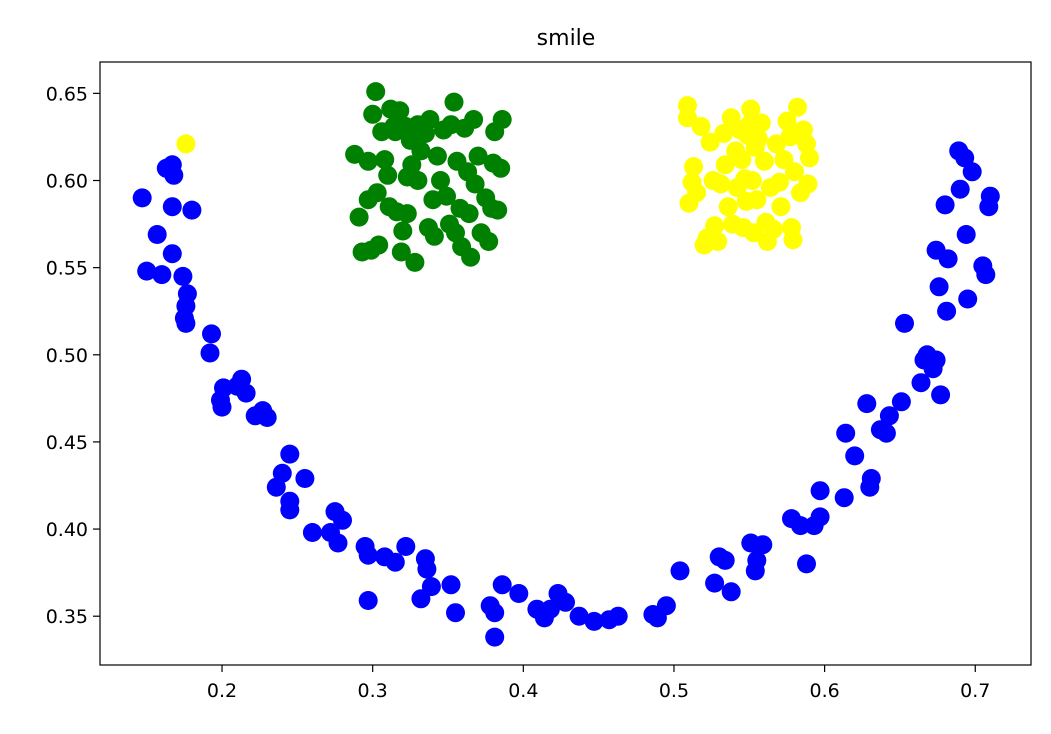  Describe the element at coordinates (67, 617) in the screenshot. I see `y-tick-label: 0.35` at that location.